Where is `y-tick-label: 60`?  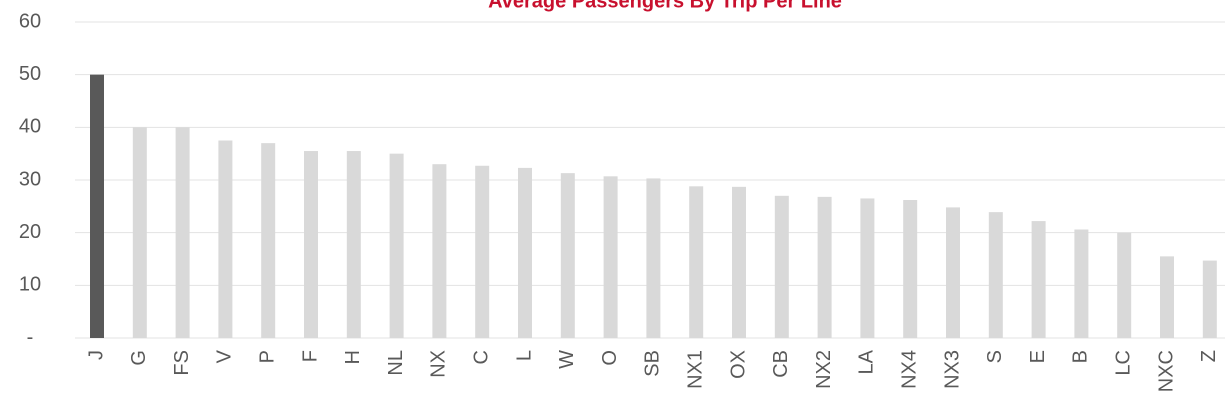 y-tick-label: 60 is located at coordinates (30, 21).